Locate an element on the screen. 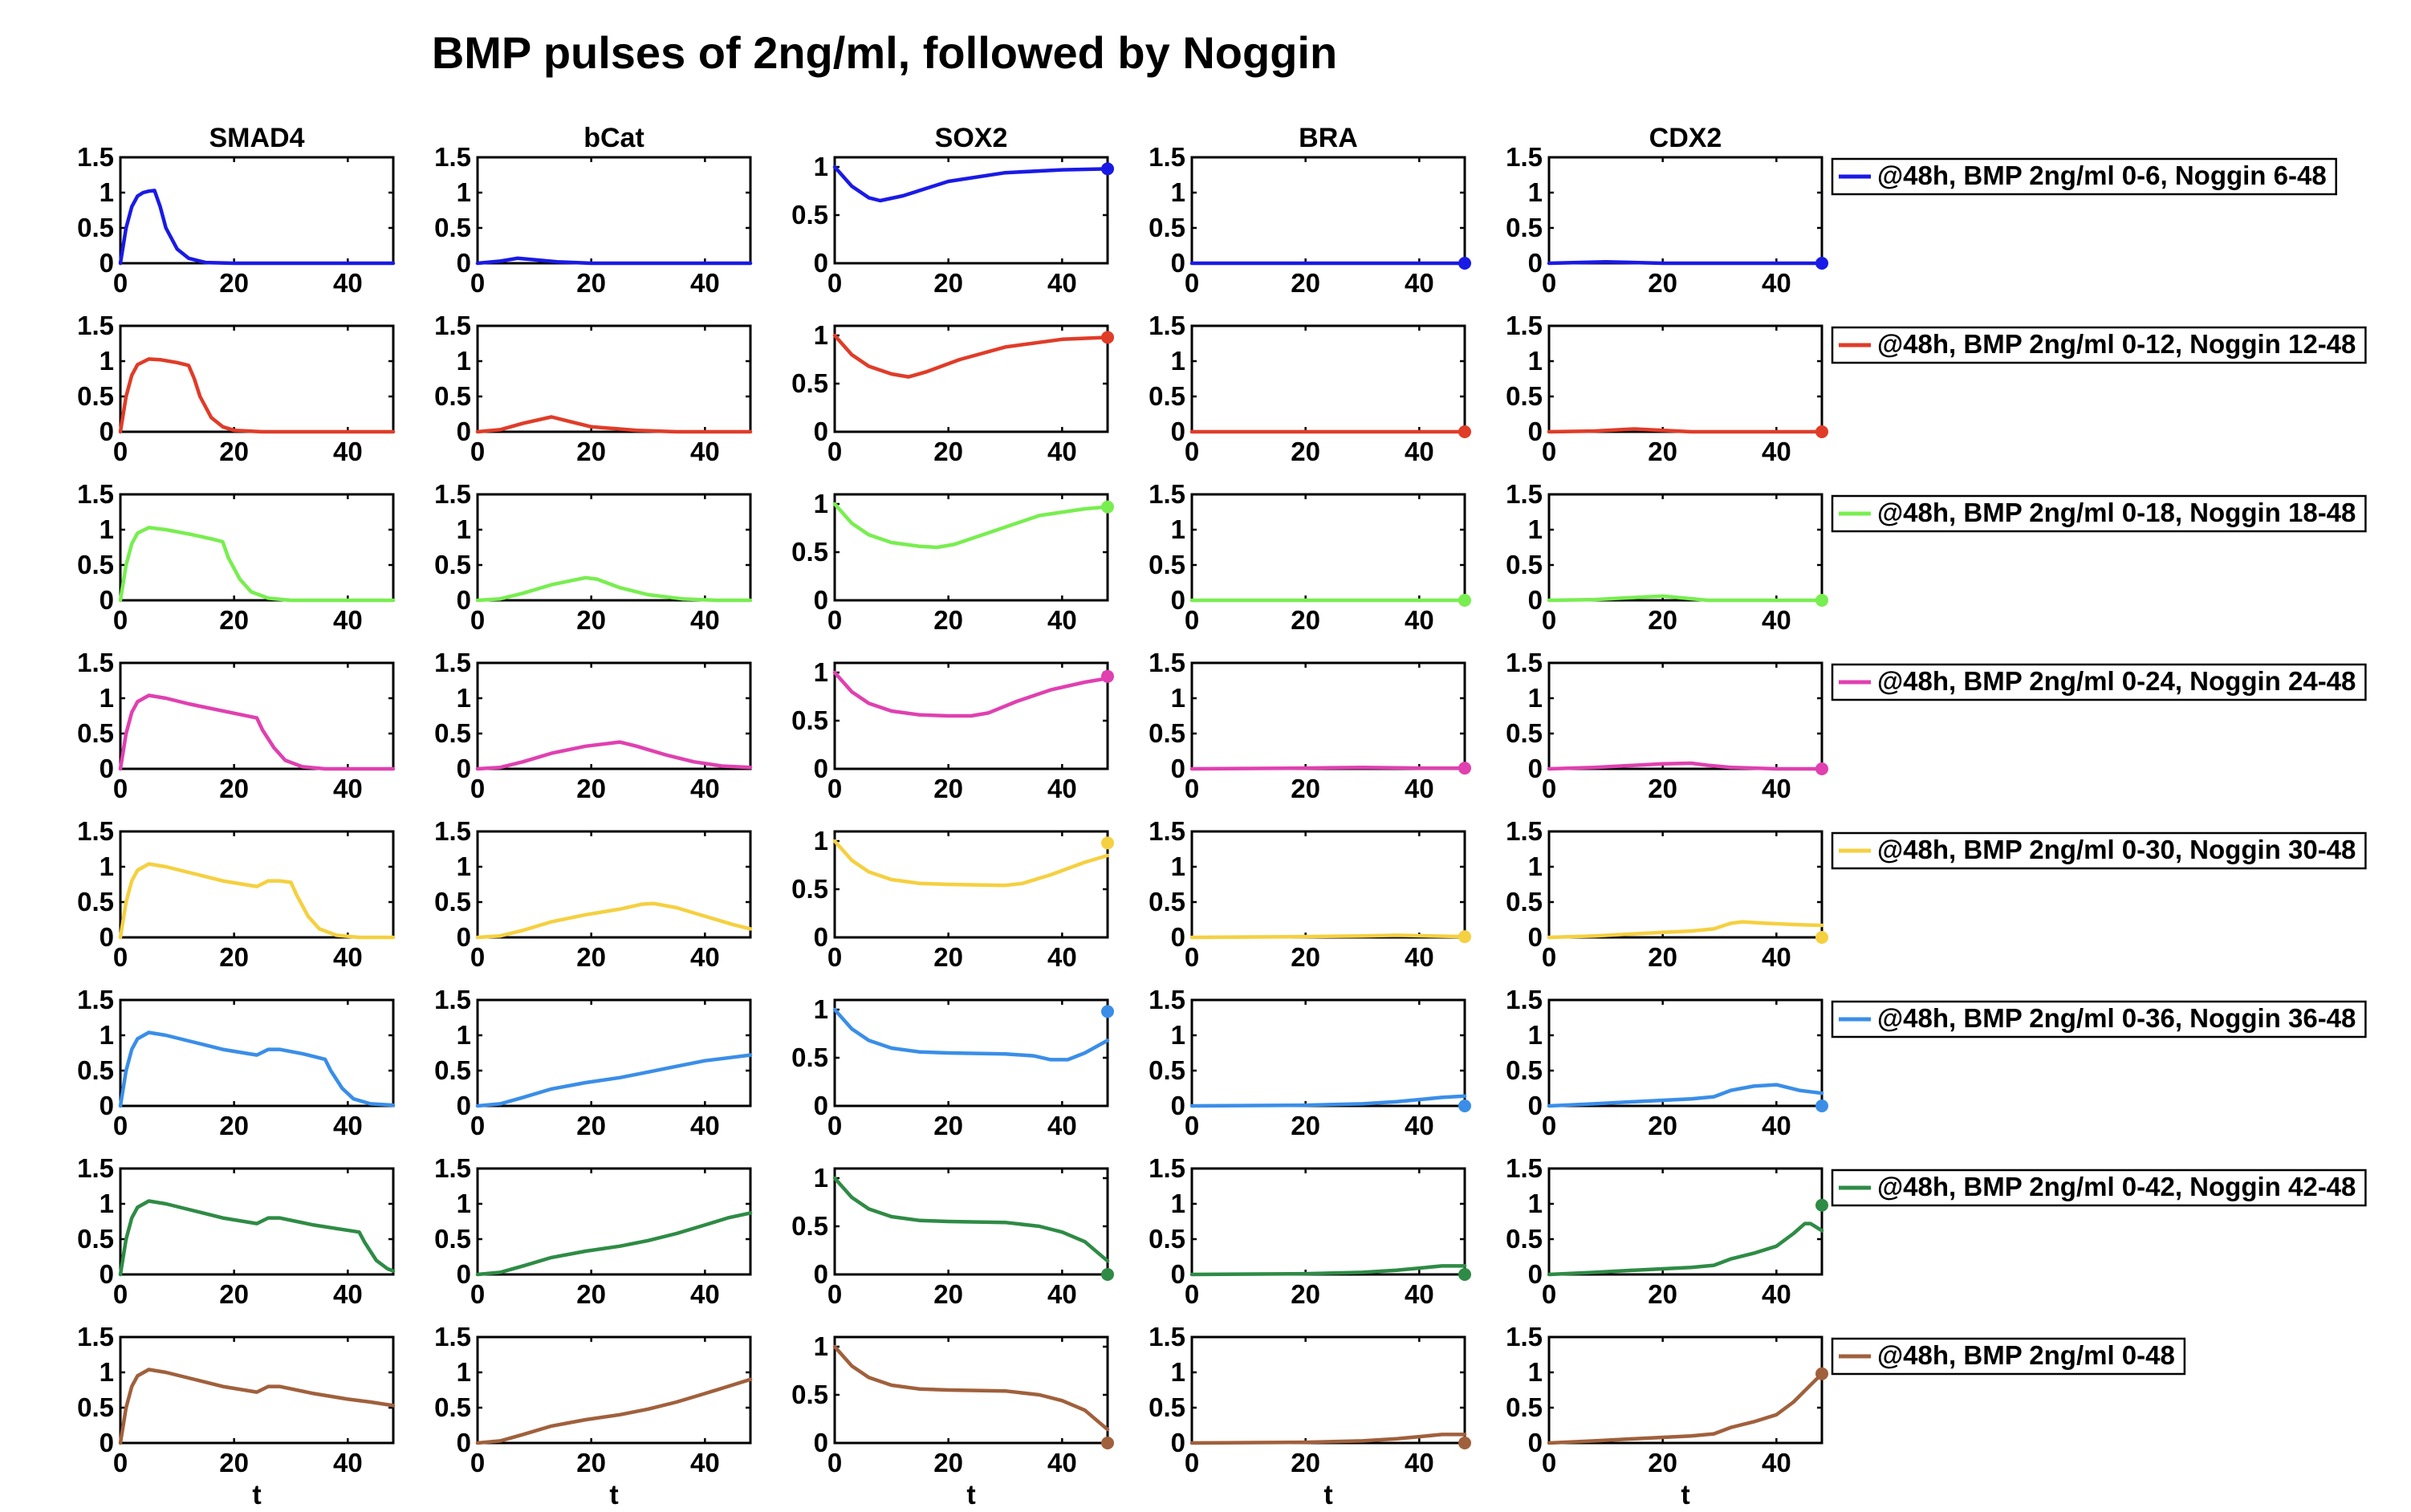 The width and height of the screenshot is (2411, 1512). subplot-bra-row-5: 00.511.50 20 40 is located at coordinates (1310, 894).